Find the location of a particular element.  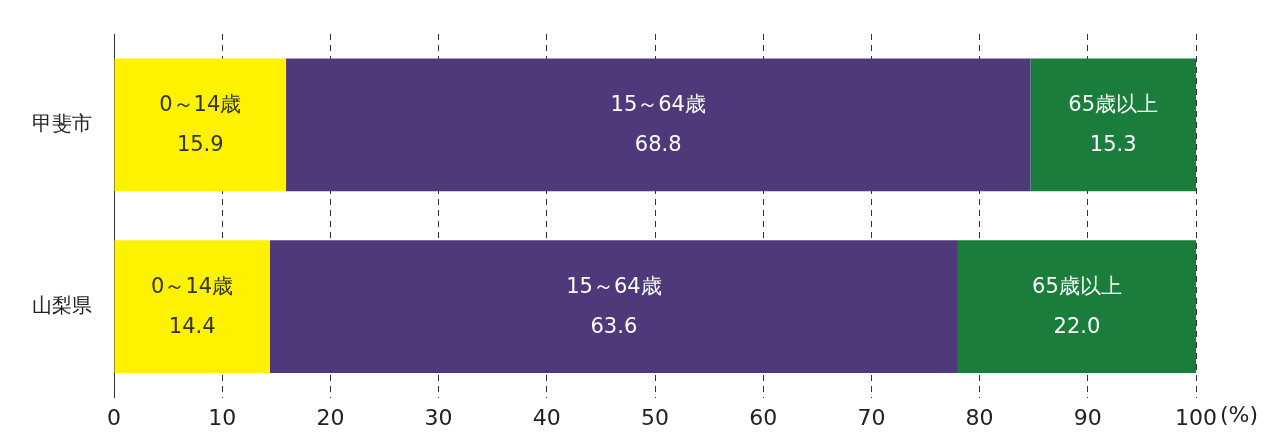

x-tick-label: 10 is located at coordinates (222, 417).